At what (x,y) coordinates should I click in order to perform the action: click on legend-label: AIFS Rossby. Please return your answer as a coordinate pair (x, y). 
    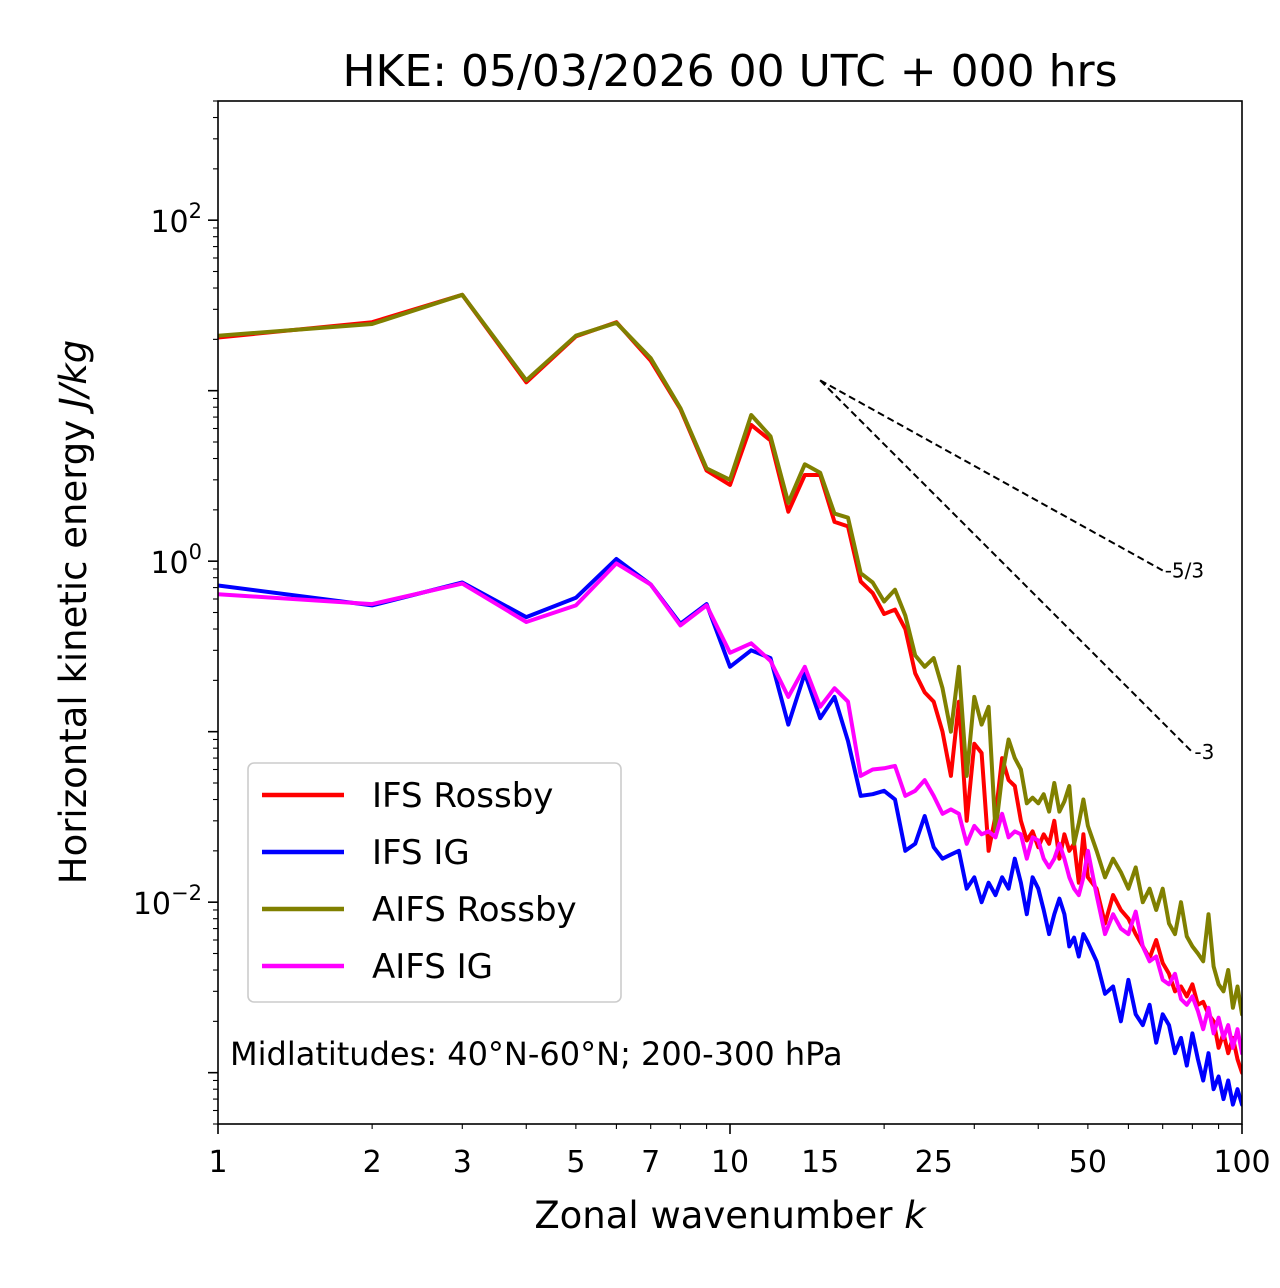
    Looking at the image, I should click on (474, 910).